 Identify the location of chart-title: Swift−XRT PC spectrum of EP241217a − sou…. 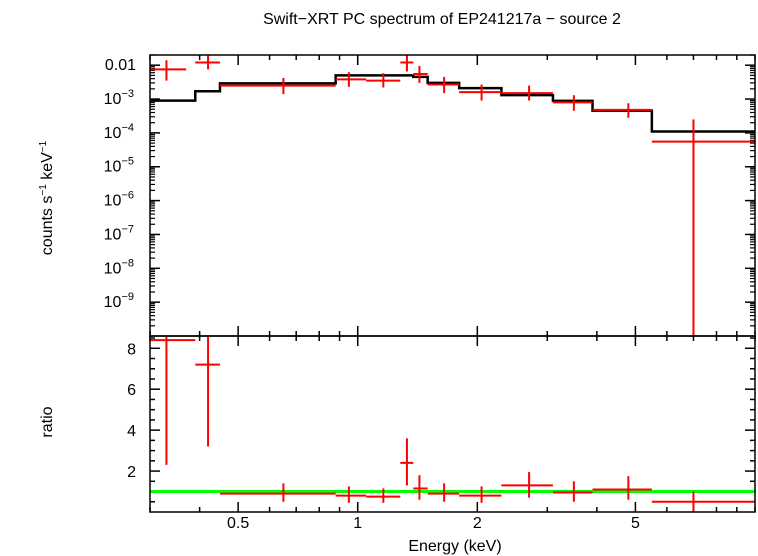
(442, 19).